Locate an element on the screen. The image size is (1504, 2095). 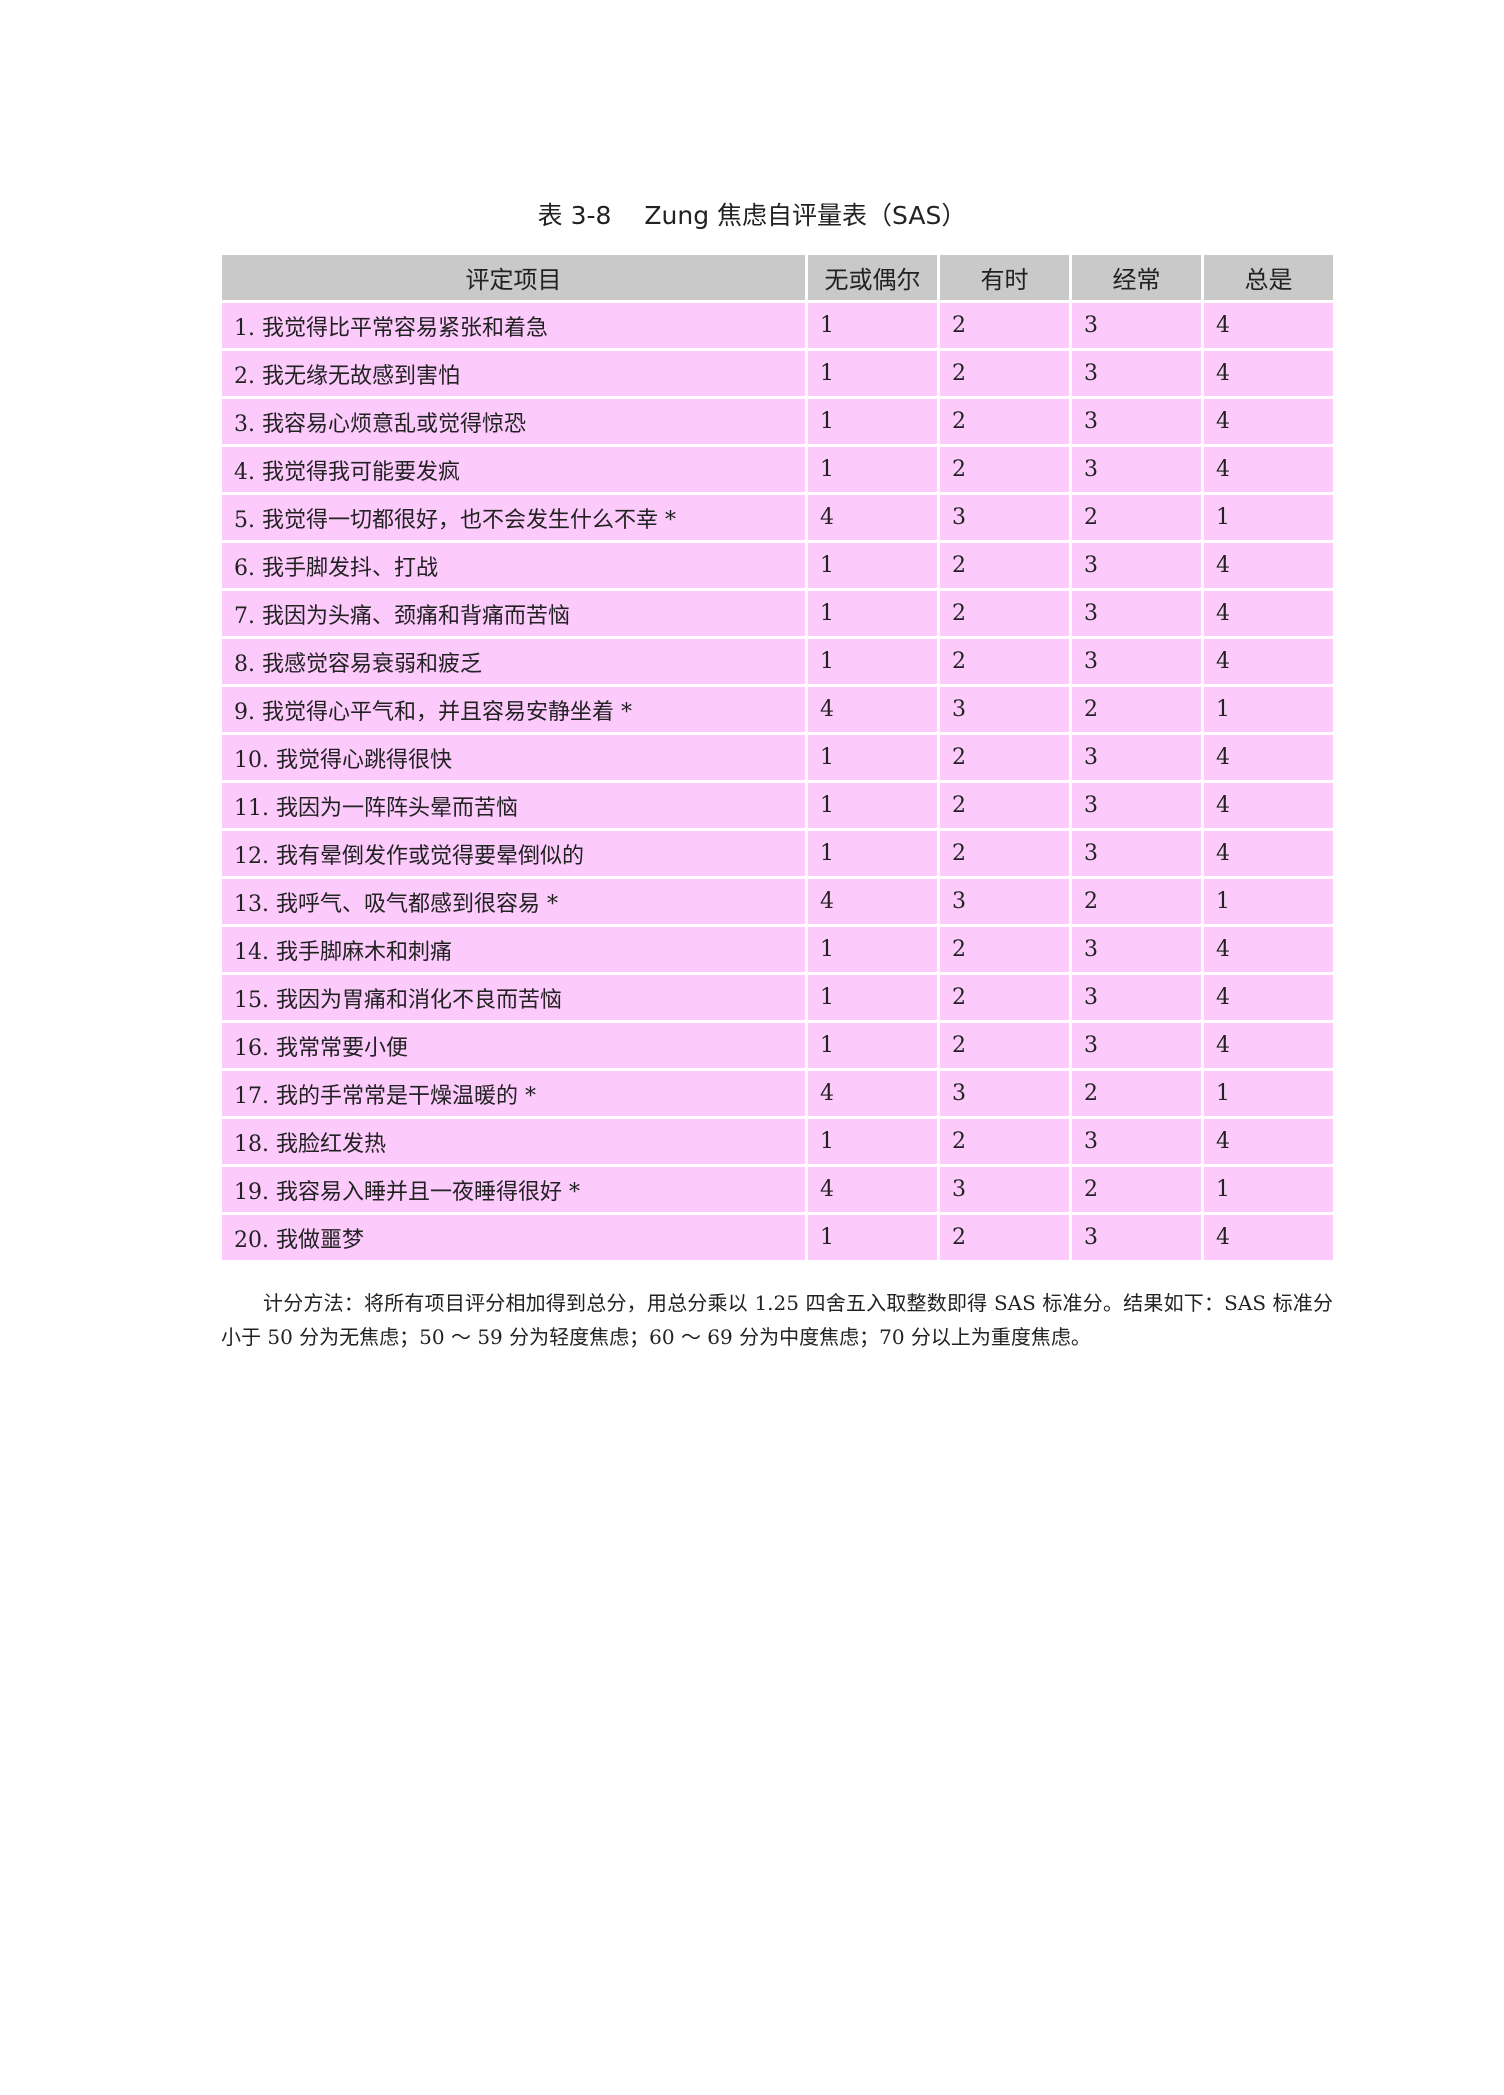
item-cell: 3. 我容易心烦意乱或觉得惊恐 is located at coordinates (513, 421).